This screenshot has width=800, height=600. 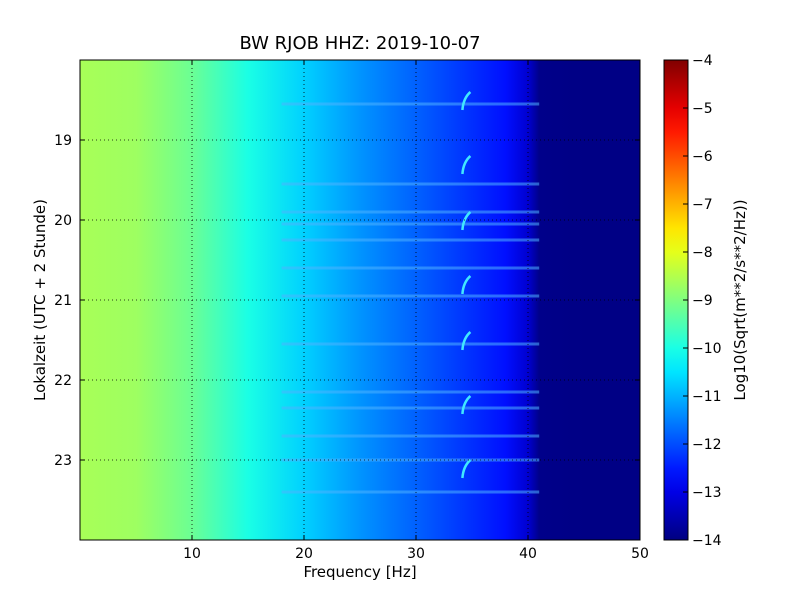 I want to click on colorbar-tick-label: −6, so click(x=702, y=157).